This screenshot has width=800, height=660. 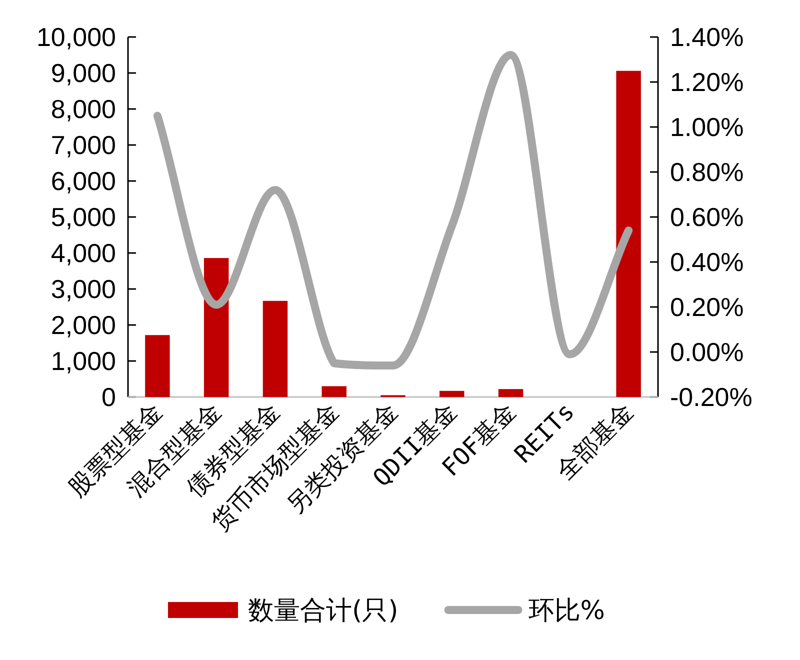 What do you see at coordinates (707, 127) in the screenshot?
I see `y2-tick-label: 1.00%` at bounding box center [707, 127].